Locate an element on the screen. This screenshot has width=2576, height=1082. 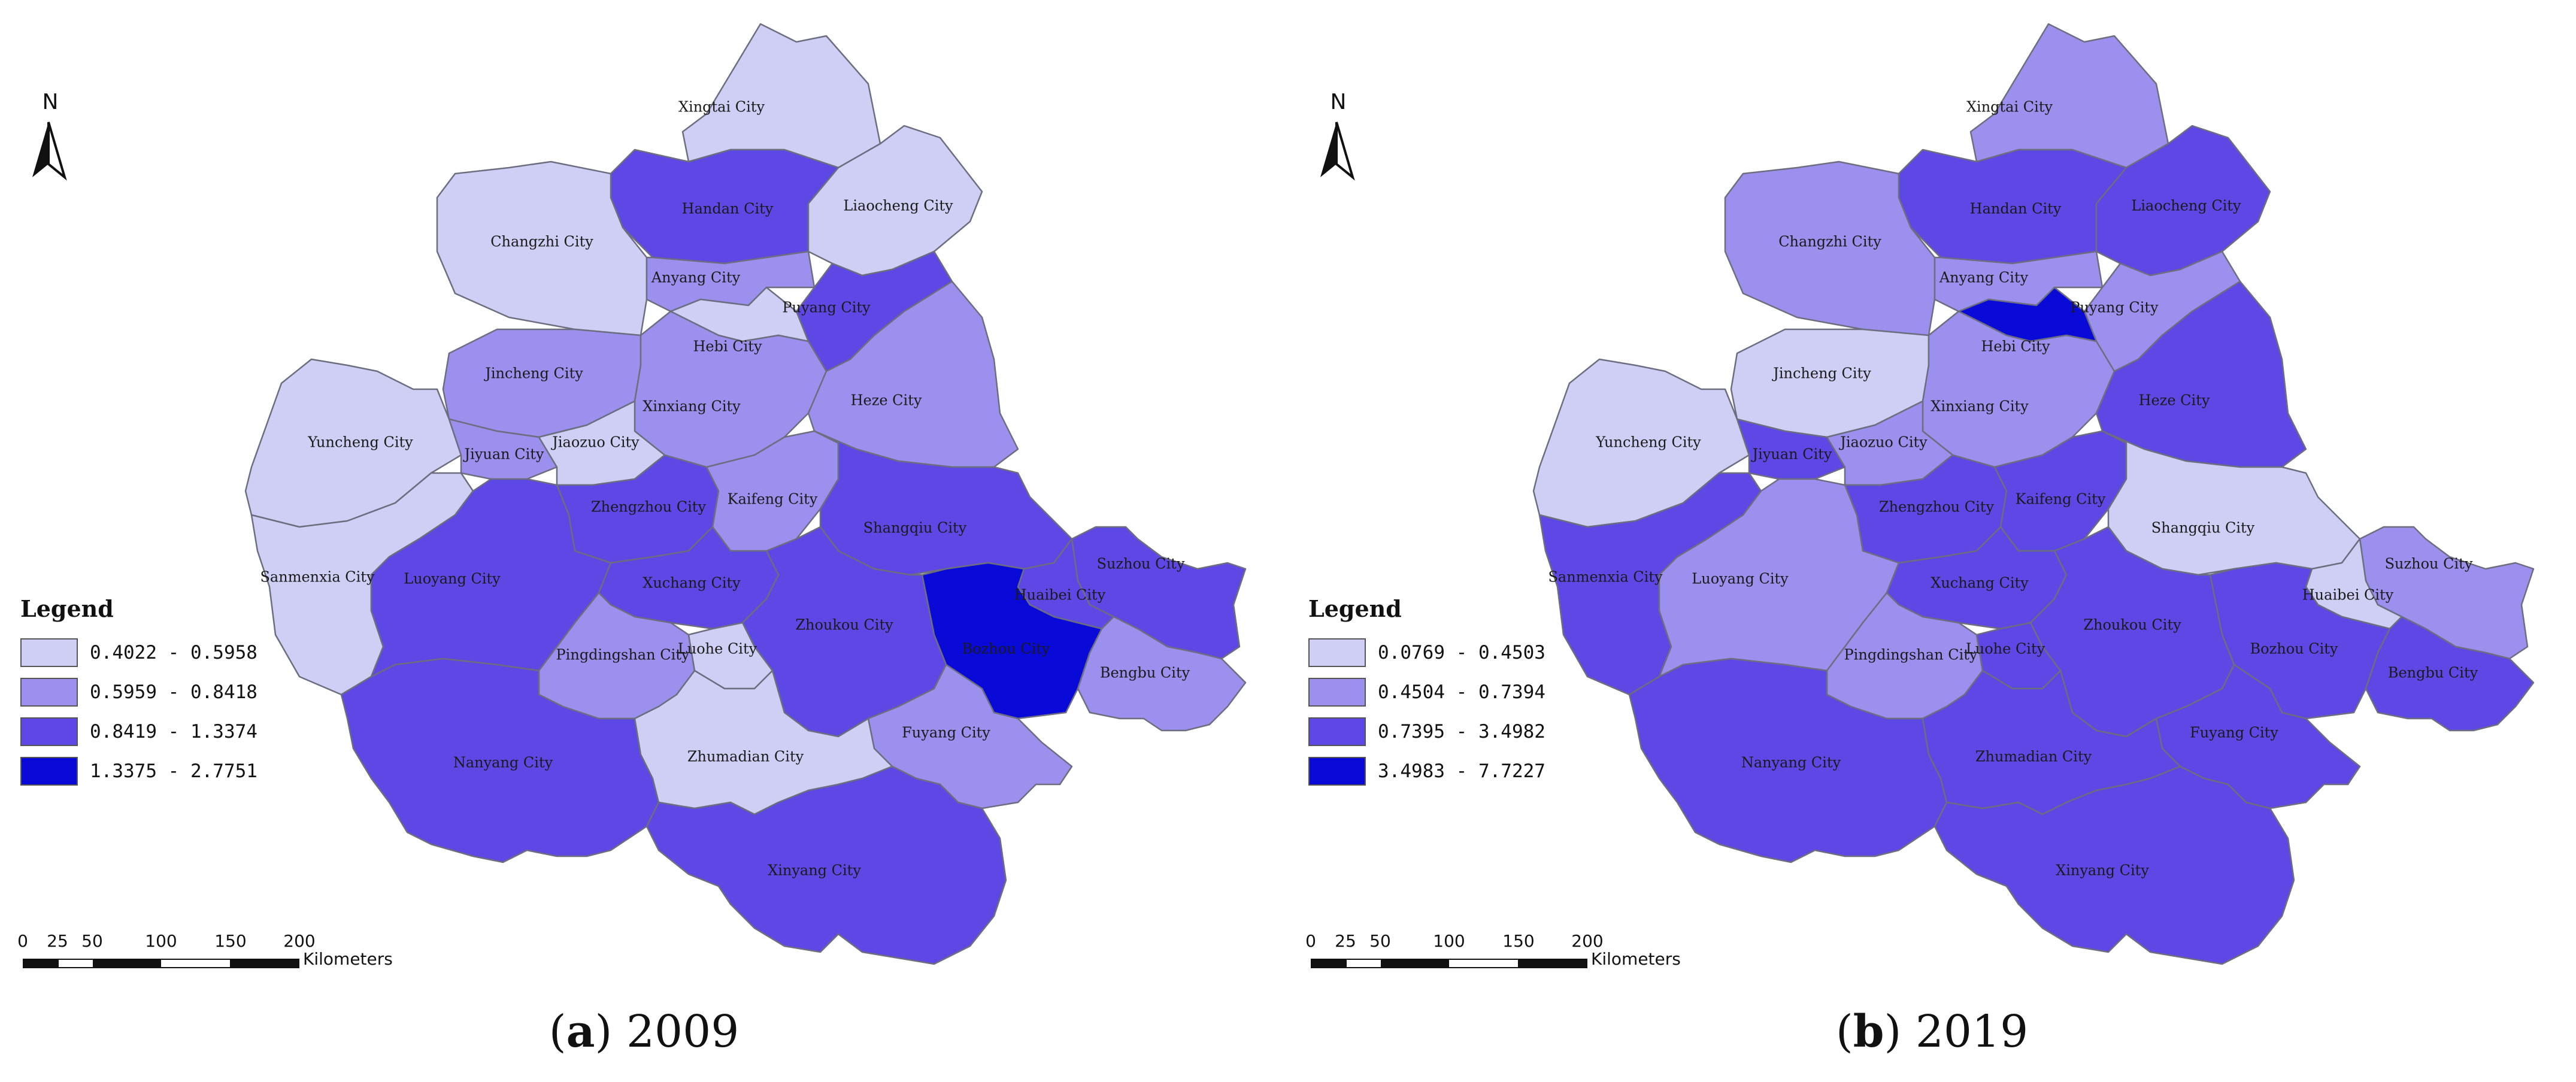
legend-label: 0.7395 - 3.4982 is located at coordinates (1461, 731).